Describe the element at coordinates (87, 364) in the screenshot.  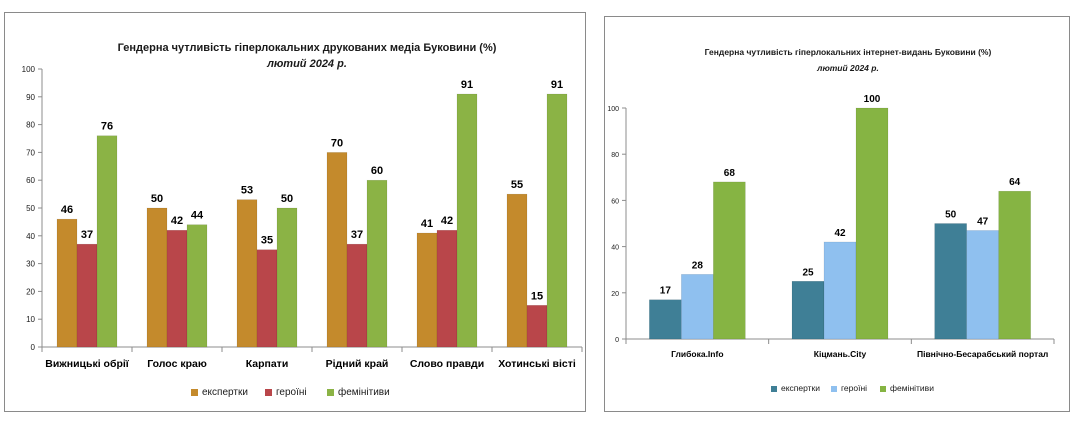
I see `category-label: Вижницькі обрії` at that location.